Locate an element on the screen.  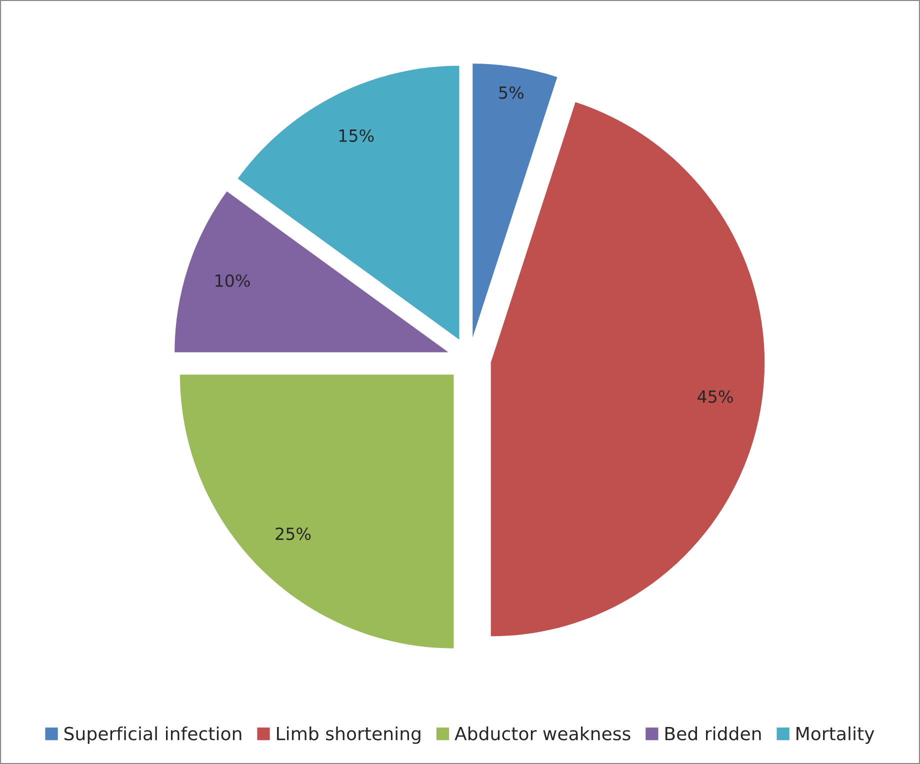
data-label: 10% is located at coordinates (233, 280).